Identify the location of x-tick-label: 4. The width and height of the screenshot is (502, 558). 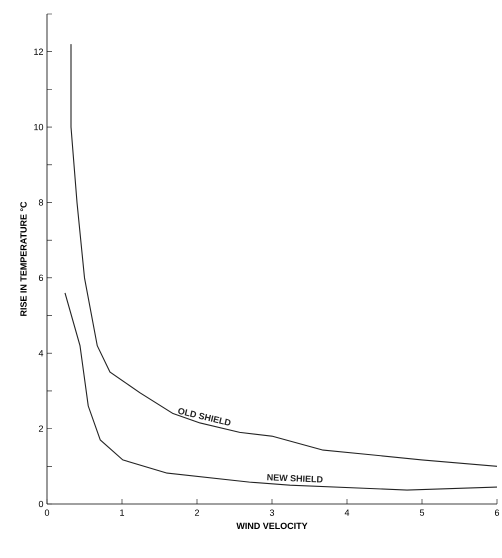
(347, 513).